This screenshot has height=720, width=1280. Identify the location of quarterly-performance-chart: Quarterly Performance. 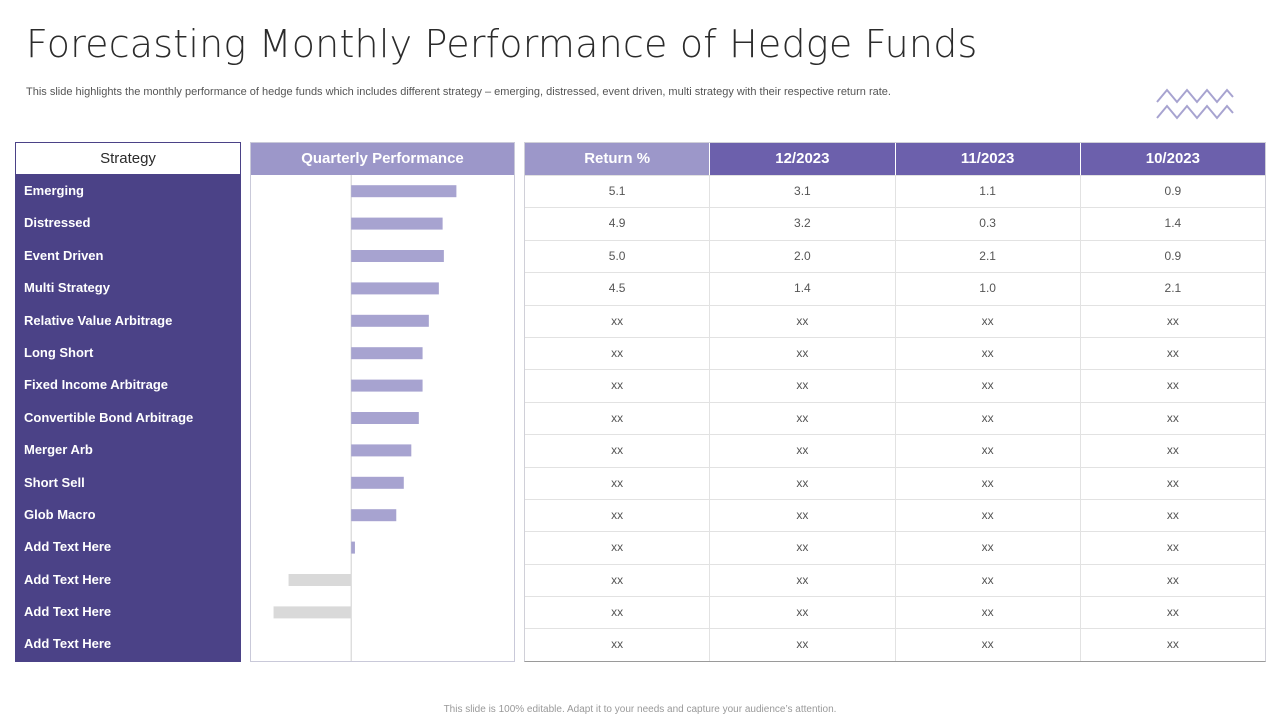
(382, 402).